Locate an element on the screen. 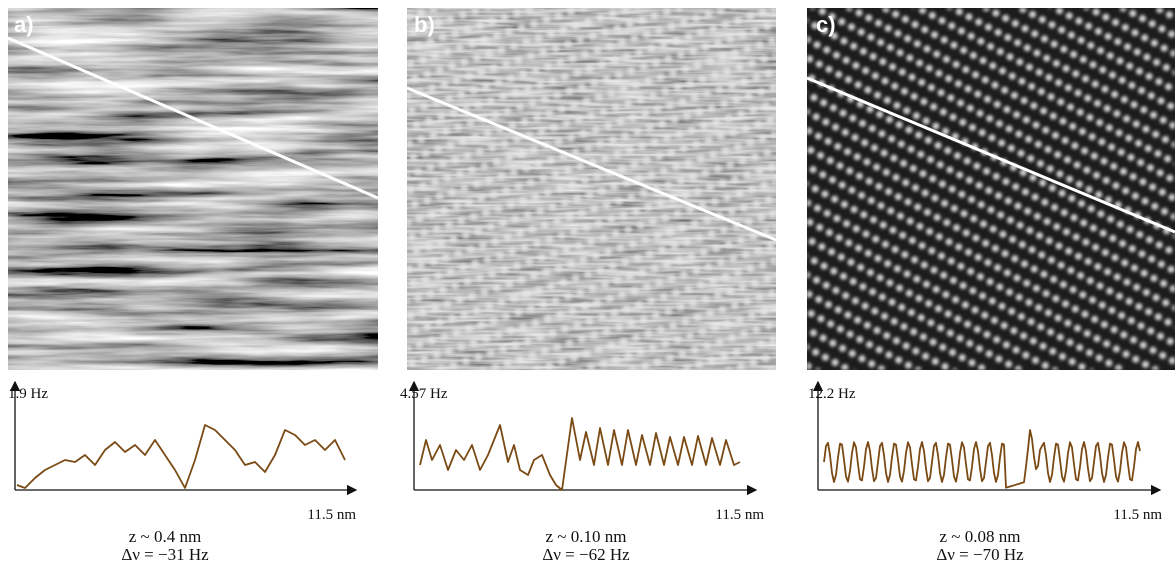 The image size is (1175, 564). caption-df: Δν = −62 Hz is located at coordinates (586, 554).